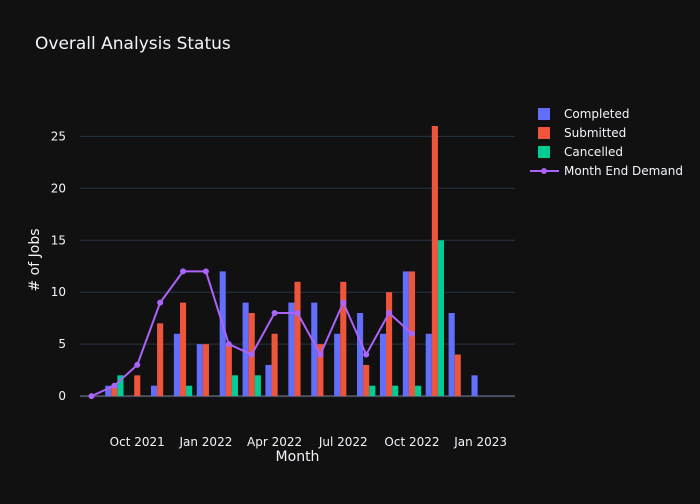  Describe the element at coordinates (35, 260) in the screenshot. I see `y-axis-title: # of Jobs` at that location.